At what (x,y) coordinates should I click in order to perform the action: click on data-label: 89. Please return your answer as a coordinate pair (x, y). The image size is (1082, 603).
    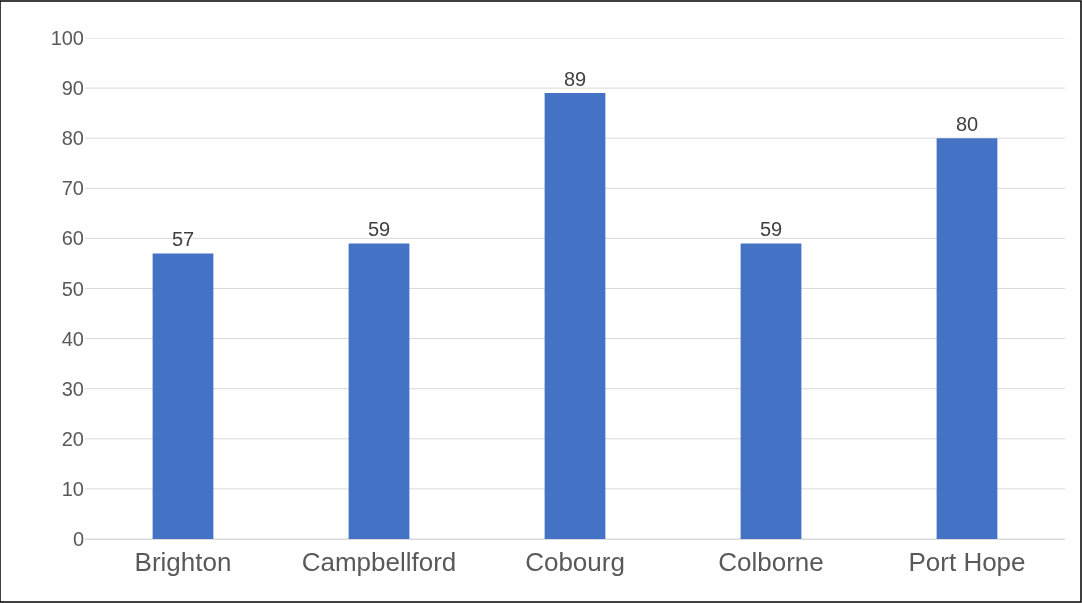
    Looking at the image, I should click on (575, 79).